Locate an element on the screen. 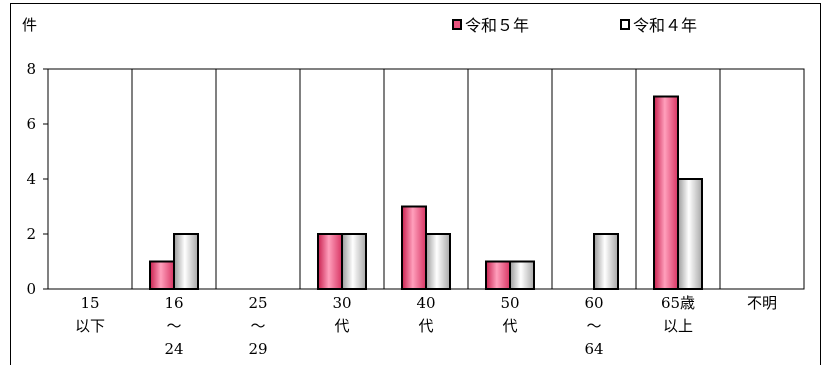  legend-swatch-2022 is located at coordinates (625, 24).